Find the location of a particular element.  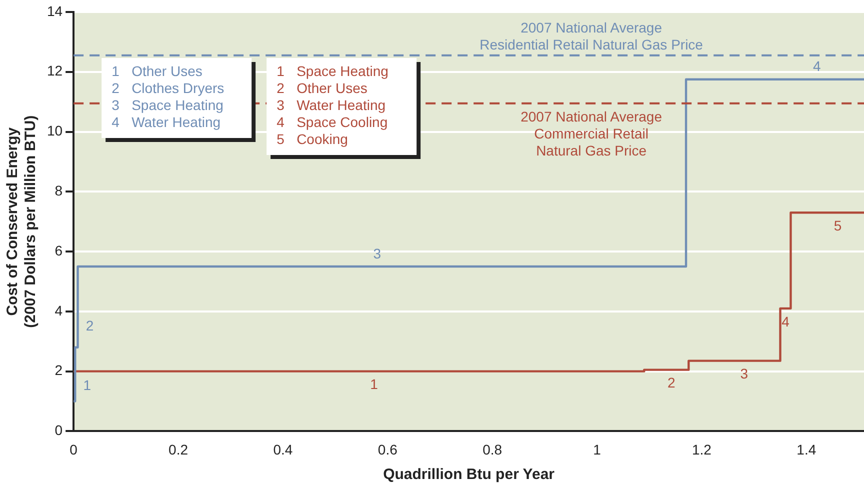

y-tick-label: 14 is located at coordinates (54, 10).